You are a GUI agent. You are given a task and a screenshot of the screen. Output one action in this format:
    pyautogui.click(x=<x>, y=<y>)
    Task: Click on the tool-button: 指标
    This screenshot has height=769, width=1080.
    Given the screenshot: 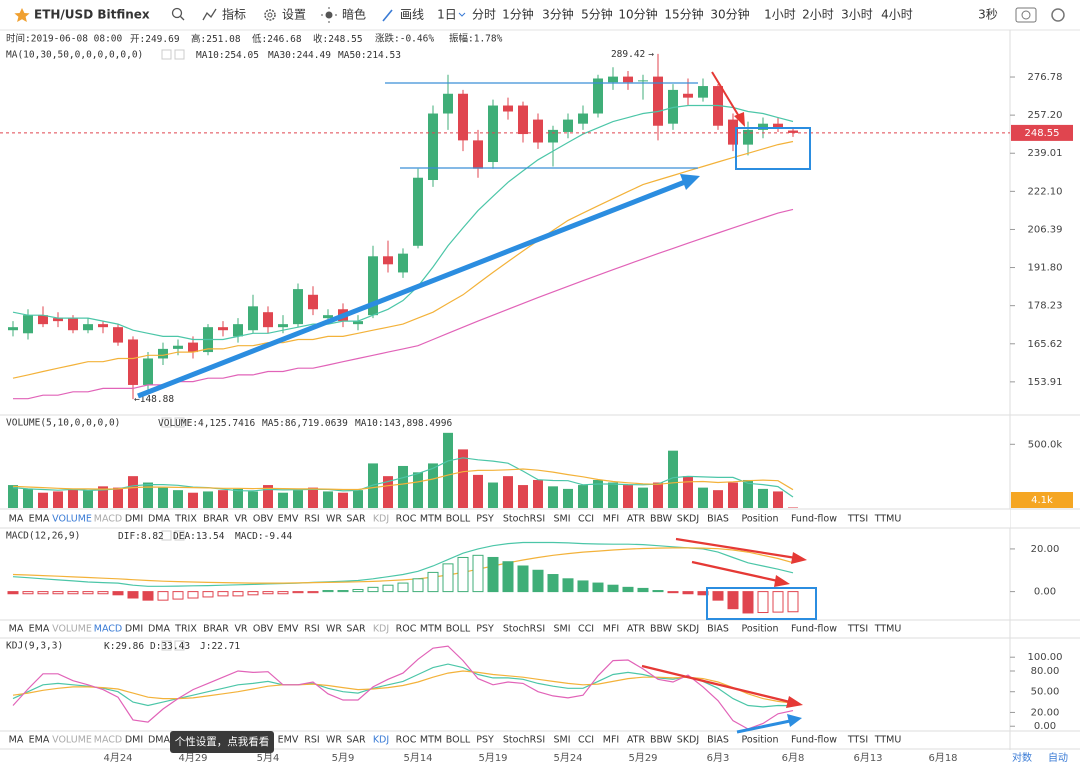 What is the action you would take?
    pyautogui.click(x=234, y=14)
    